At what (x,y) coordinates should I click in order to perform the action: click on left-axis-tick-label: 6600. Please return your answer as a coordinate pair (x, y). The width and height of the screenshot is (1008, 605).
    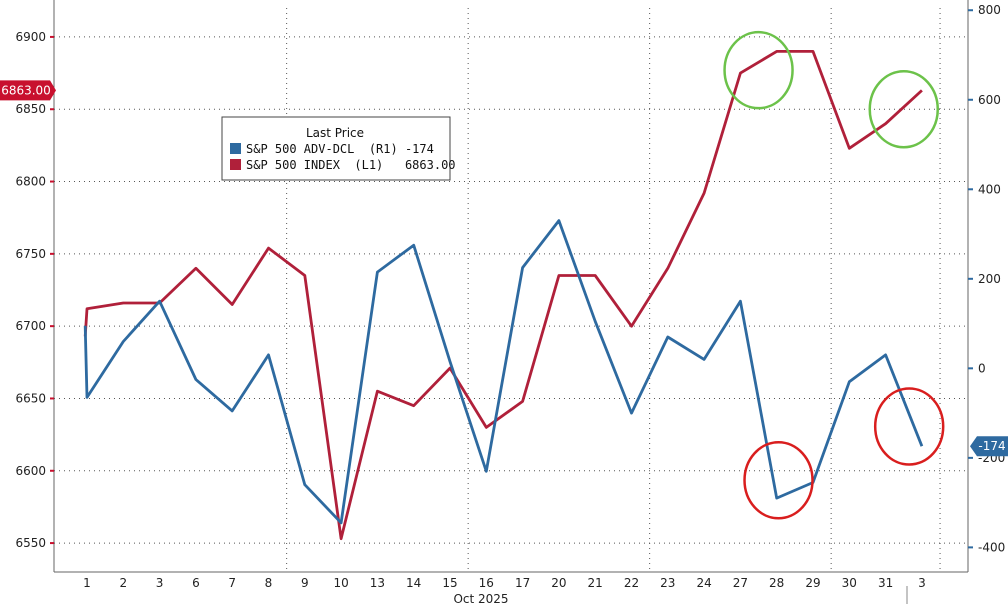
    Looking at the image, I should click on (30, 471).